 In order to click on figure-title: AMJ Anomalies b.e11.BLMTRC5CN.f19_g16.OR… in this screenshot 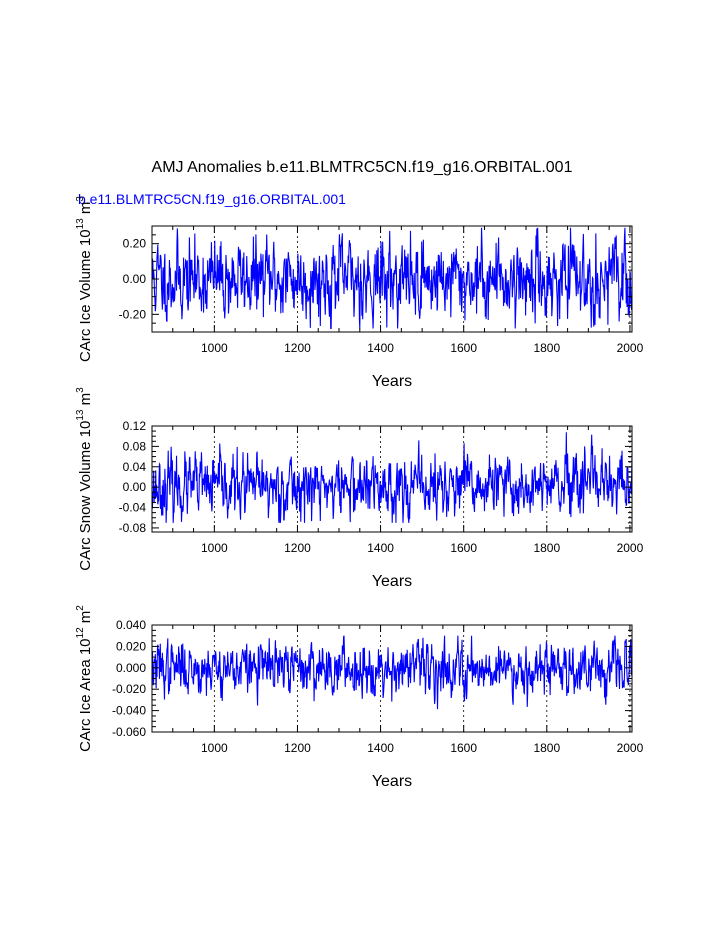, I will do `click(362, 167)`.